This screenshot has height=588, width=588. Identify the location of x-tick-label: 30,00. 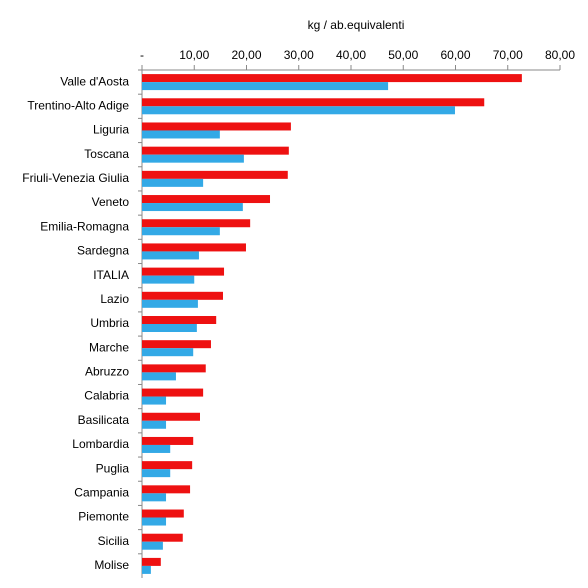
(299, 55).